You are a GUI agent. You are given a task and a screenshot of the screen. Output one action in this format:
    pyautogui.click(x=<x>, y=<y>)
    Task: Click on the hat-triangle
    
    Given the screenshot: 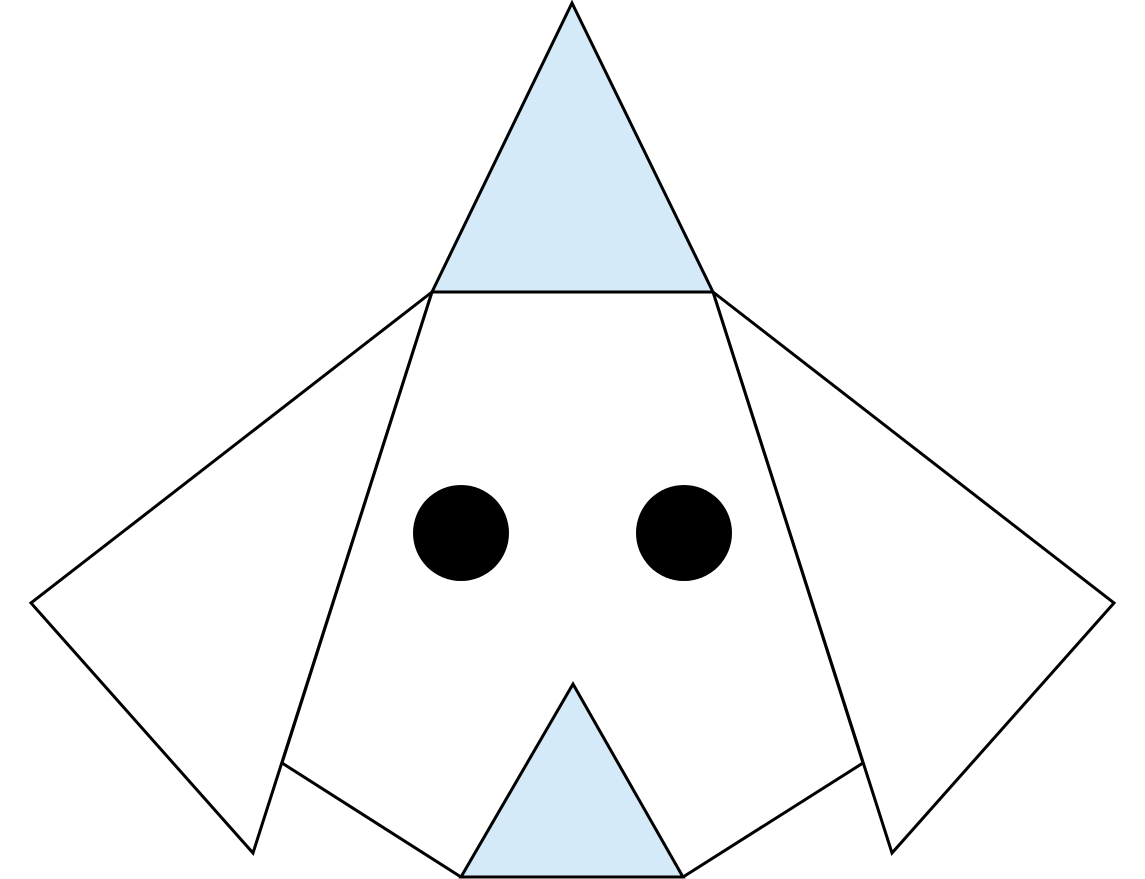 What is the action you would take?
    pyautogui.click(x=572, y=147)
    